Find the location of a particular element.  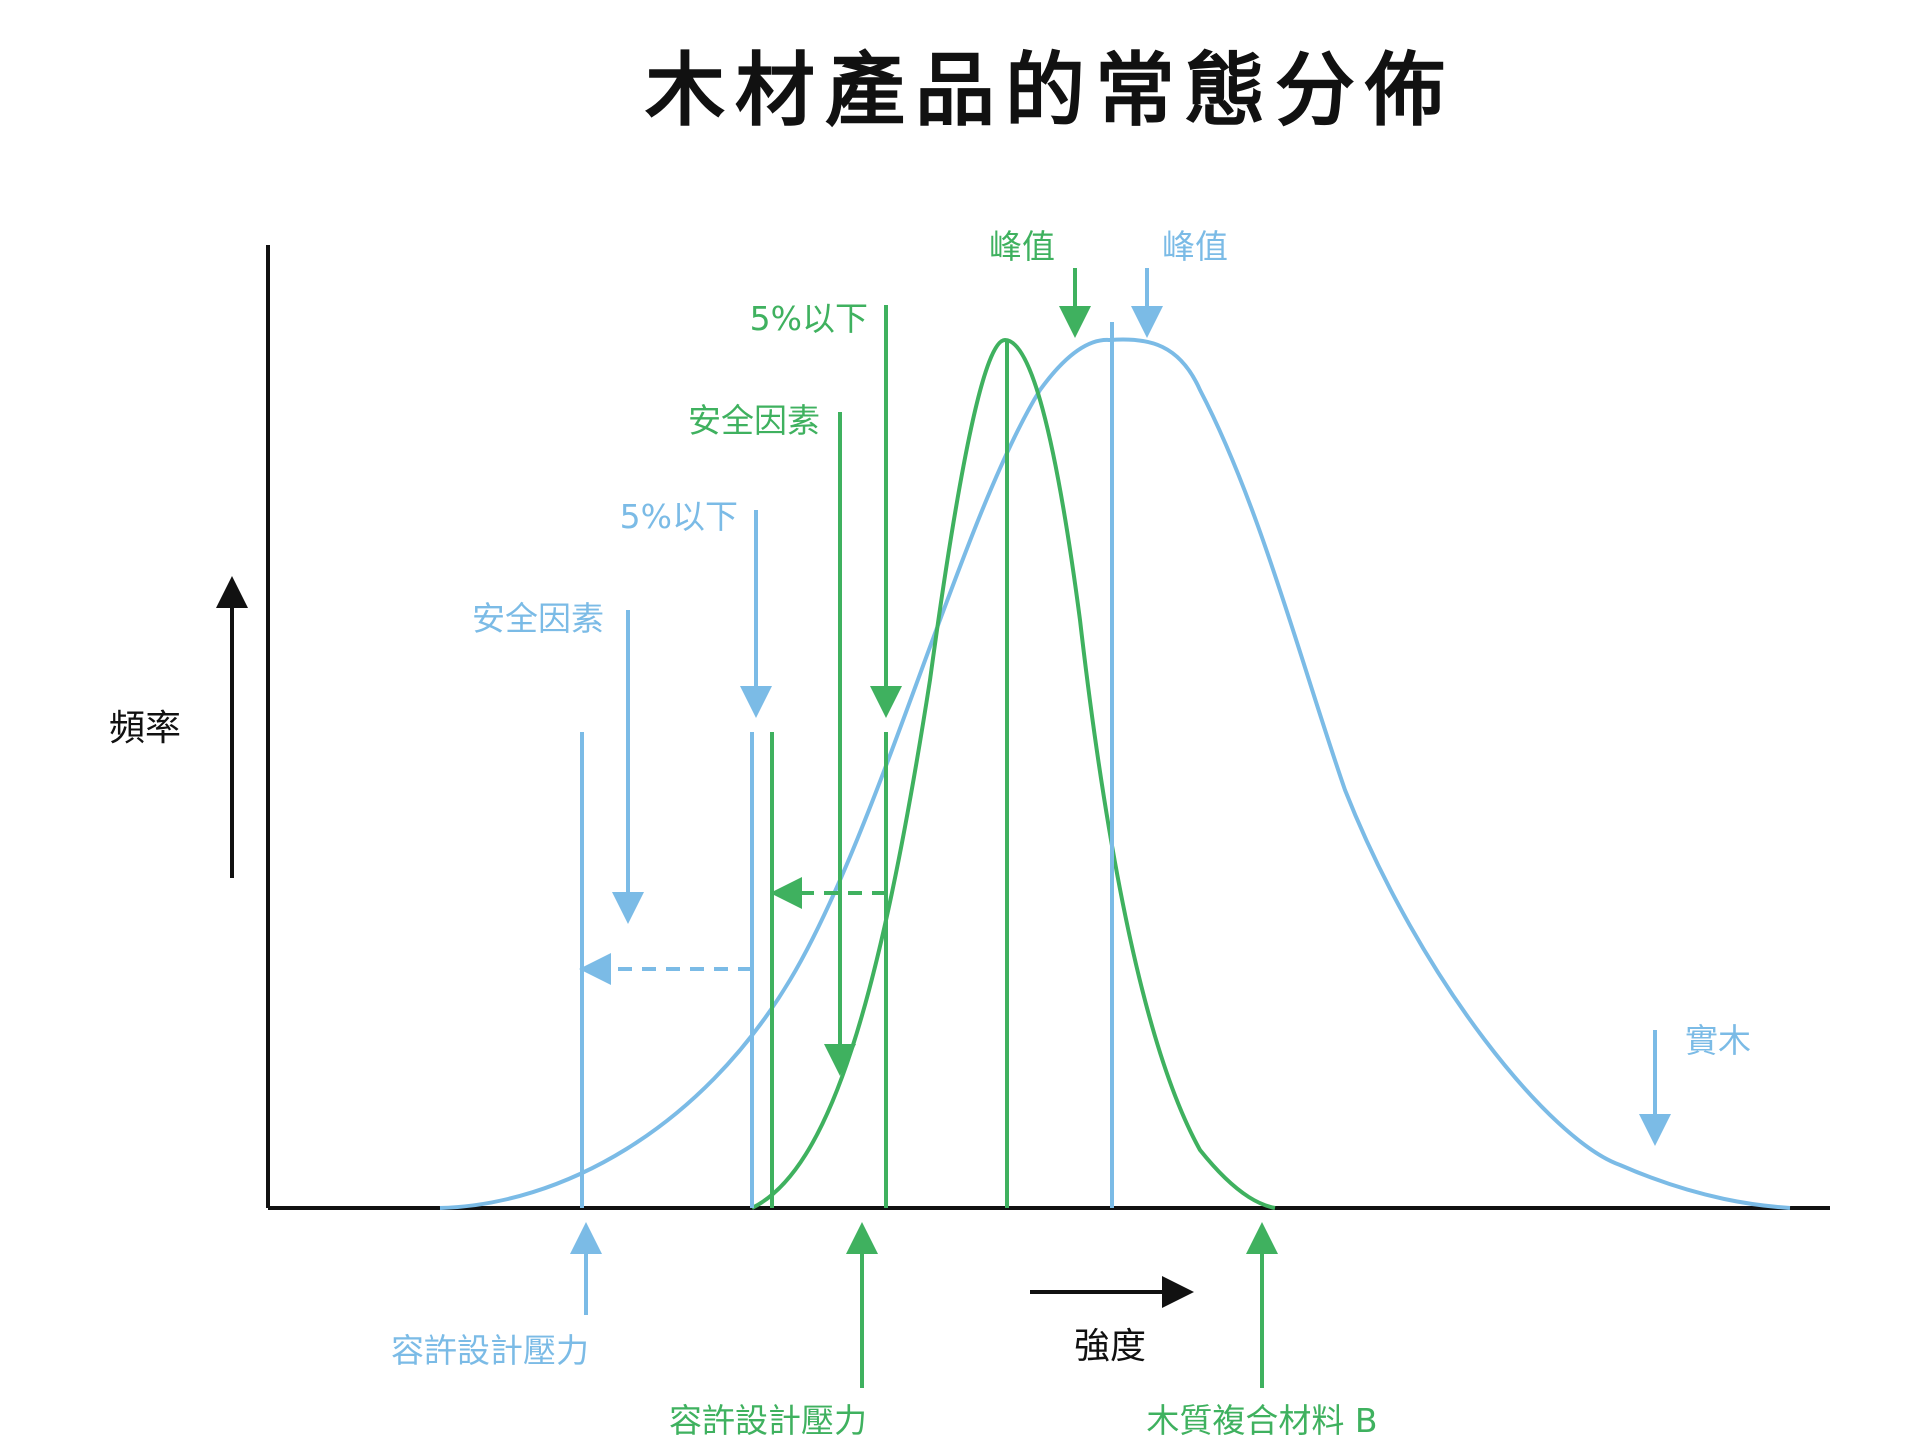

blue-allowable-label: 容許設計壓力 is located at coordinates (490, 1350).